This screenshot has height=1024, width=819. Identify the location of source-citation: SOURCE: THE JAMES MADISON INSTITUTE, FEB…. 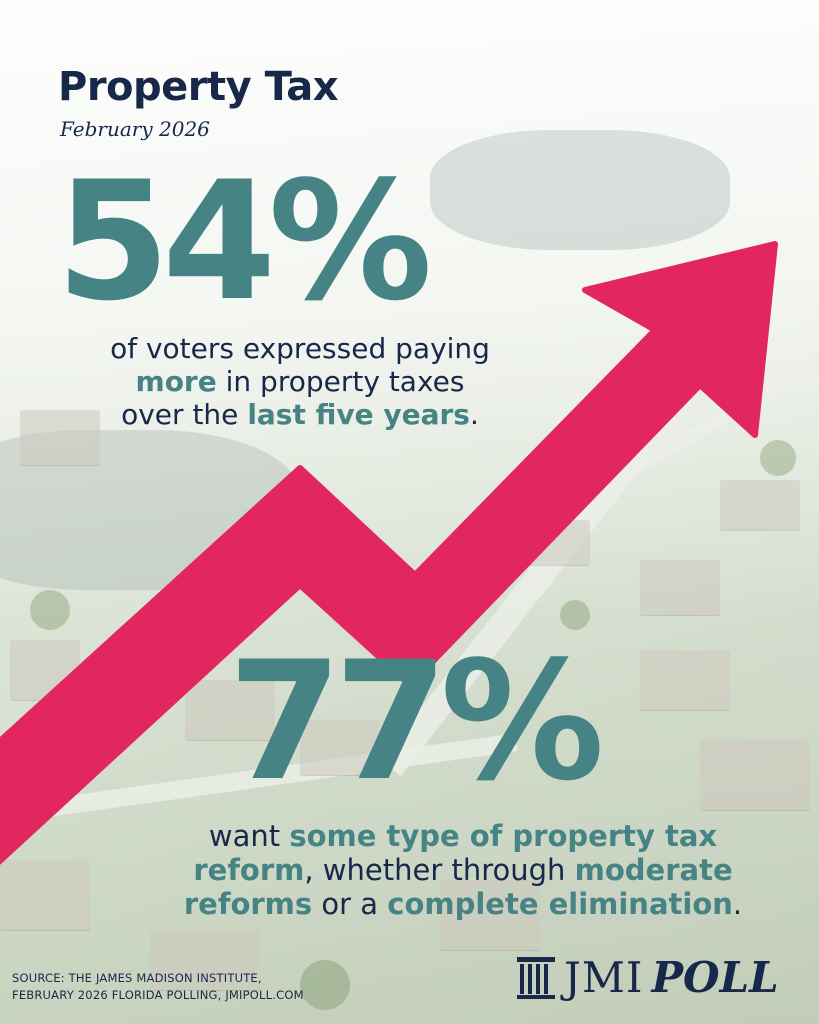
(158, 986).